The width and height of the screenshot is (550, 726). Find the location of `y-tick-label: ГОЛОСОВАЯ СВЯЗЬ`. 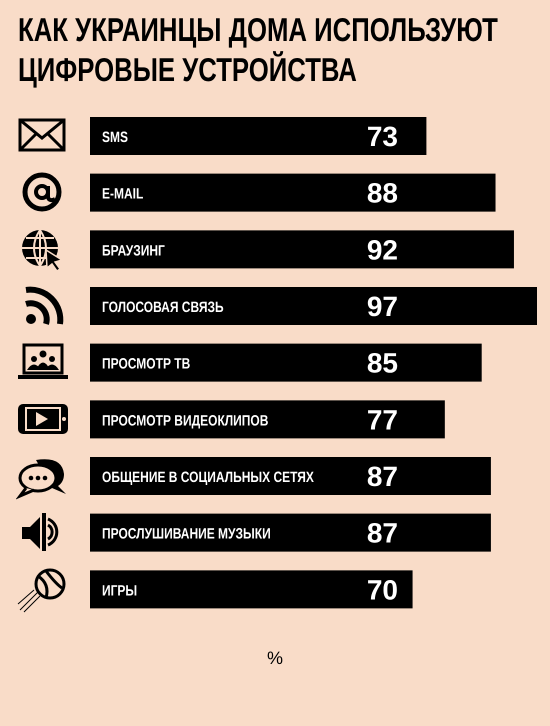

y-tick-label: ГОЛОСОВАЯ СВЯЗЬ is located at coordinates (163, 307).